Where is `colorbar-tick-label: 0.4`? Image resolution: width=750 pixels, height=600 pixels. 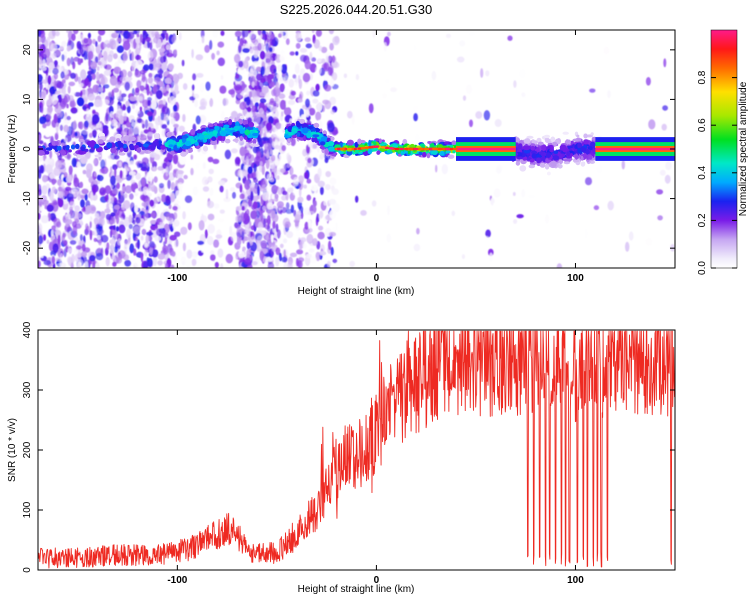 colorbar-tick-label: 0.4 is located at coordinates (702, 172).